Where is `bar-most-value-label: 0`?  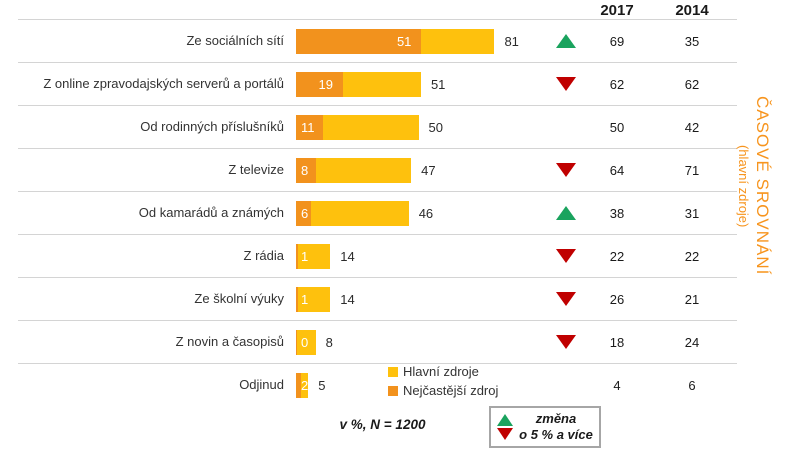 bar-most-value-label: 0 is located at coordinates (305, 342).